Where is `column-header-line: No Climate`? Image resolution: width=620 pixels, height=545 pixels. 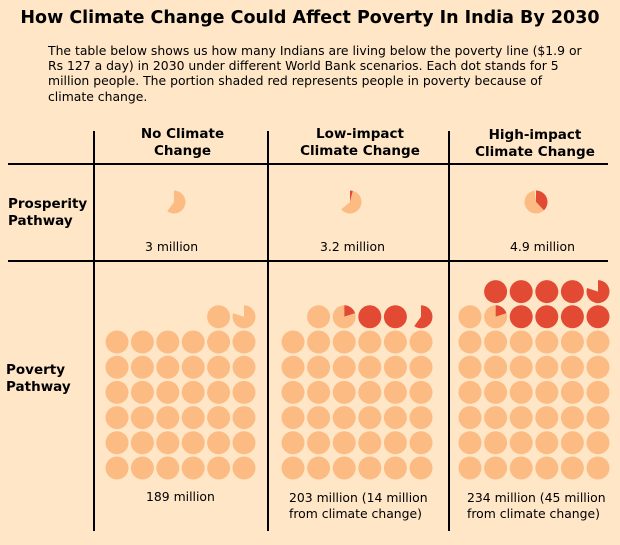
column-header-line: No Climate is located at coordinates (182, 134).